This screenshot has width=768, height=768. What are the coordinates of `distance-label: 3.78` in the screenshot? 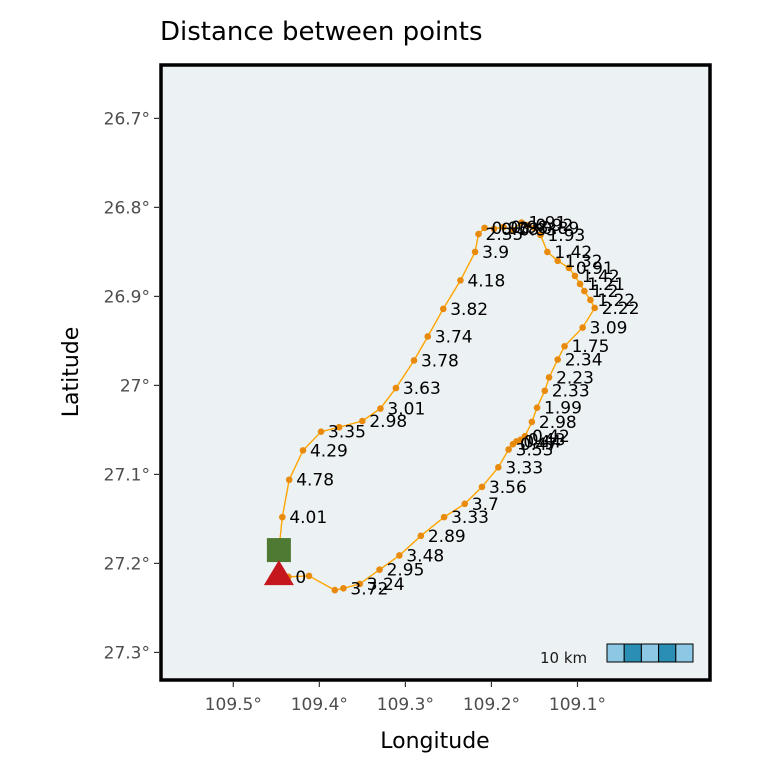 It's located at (440, 361).